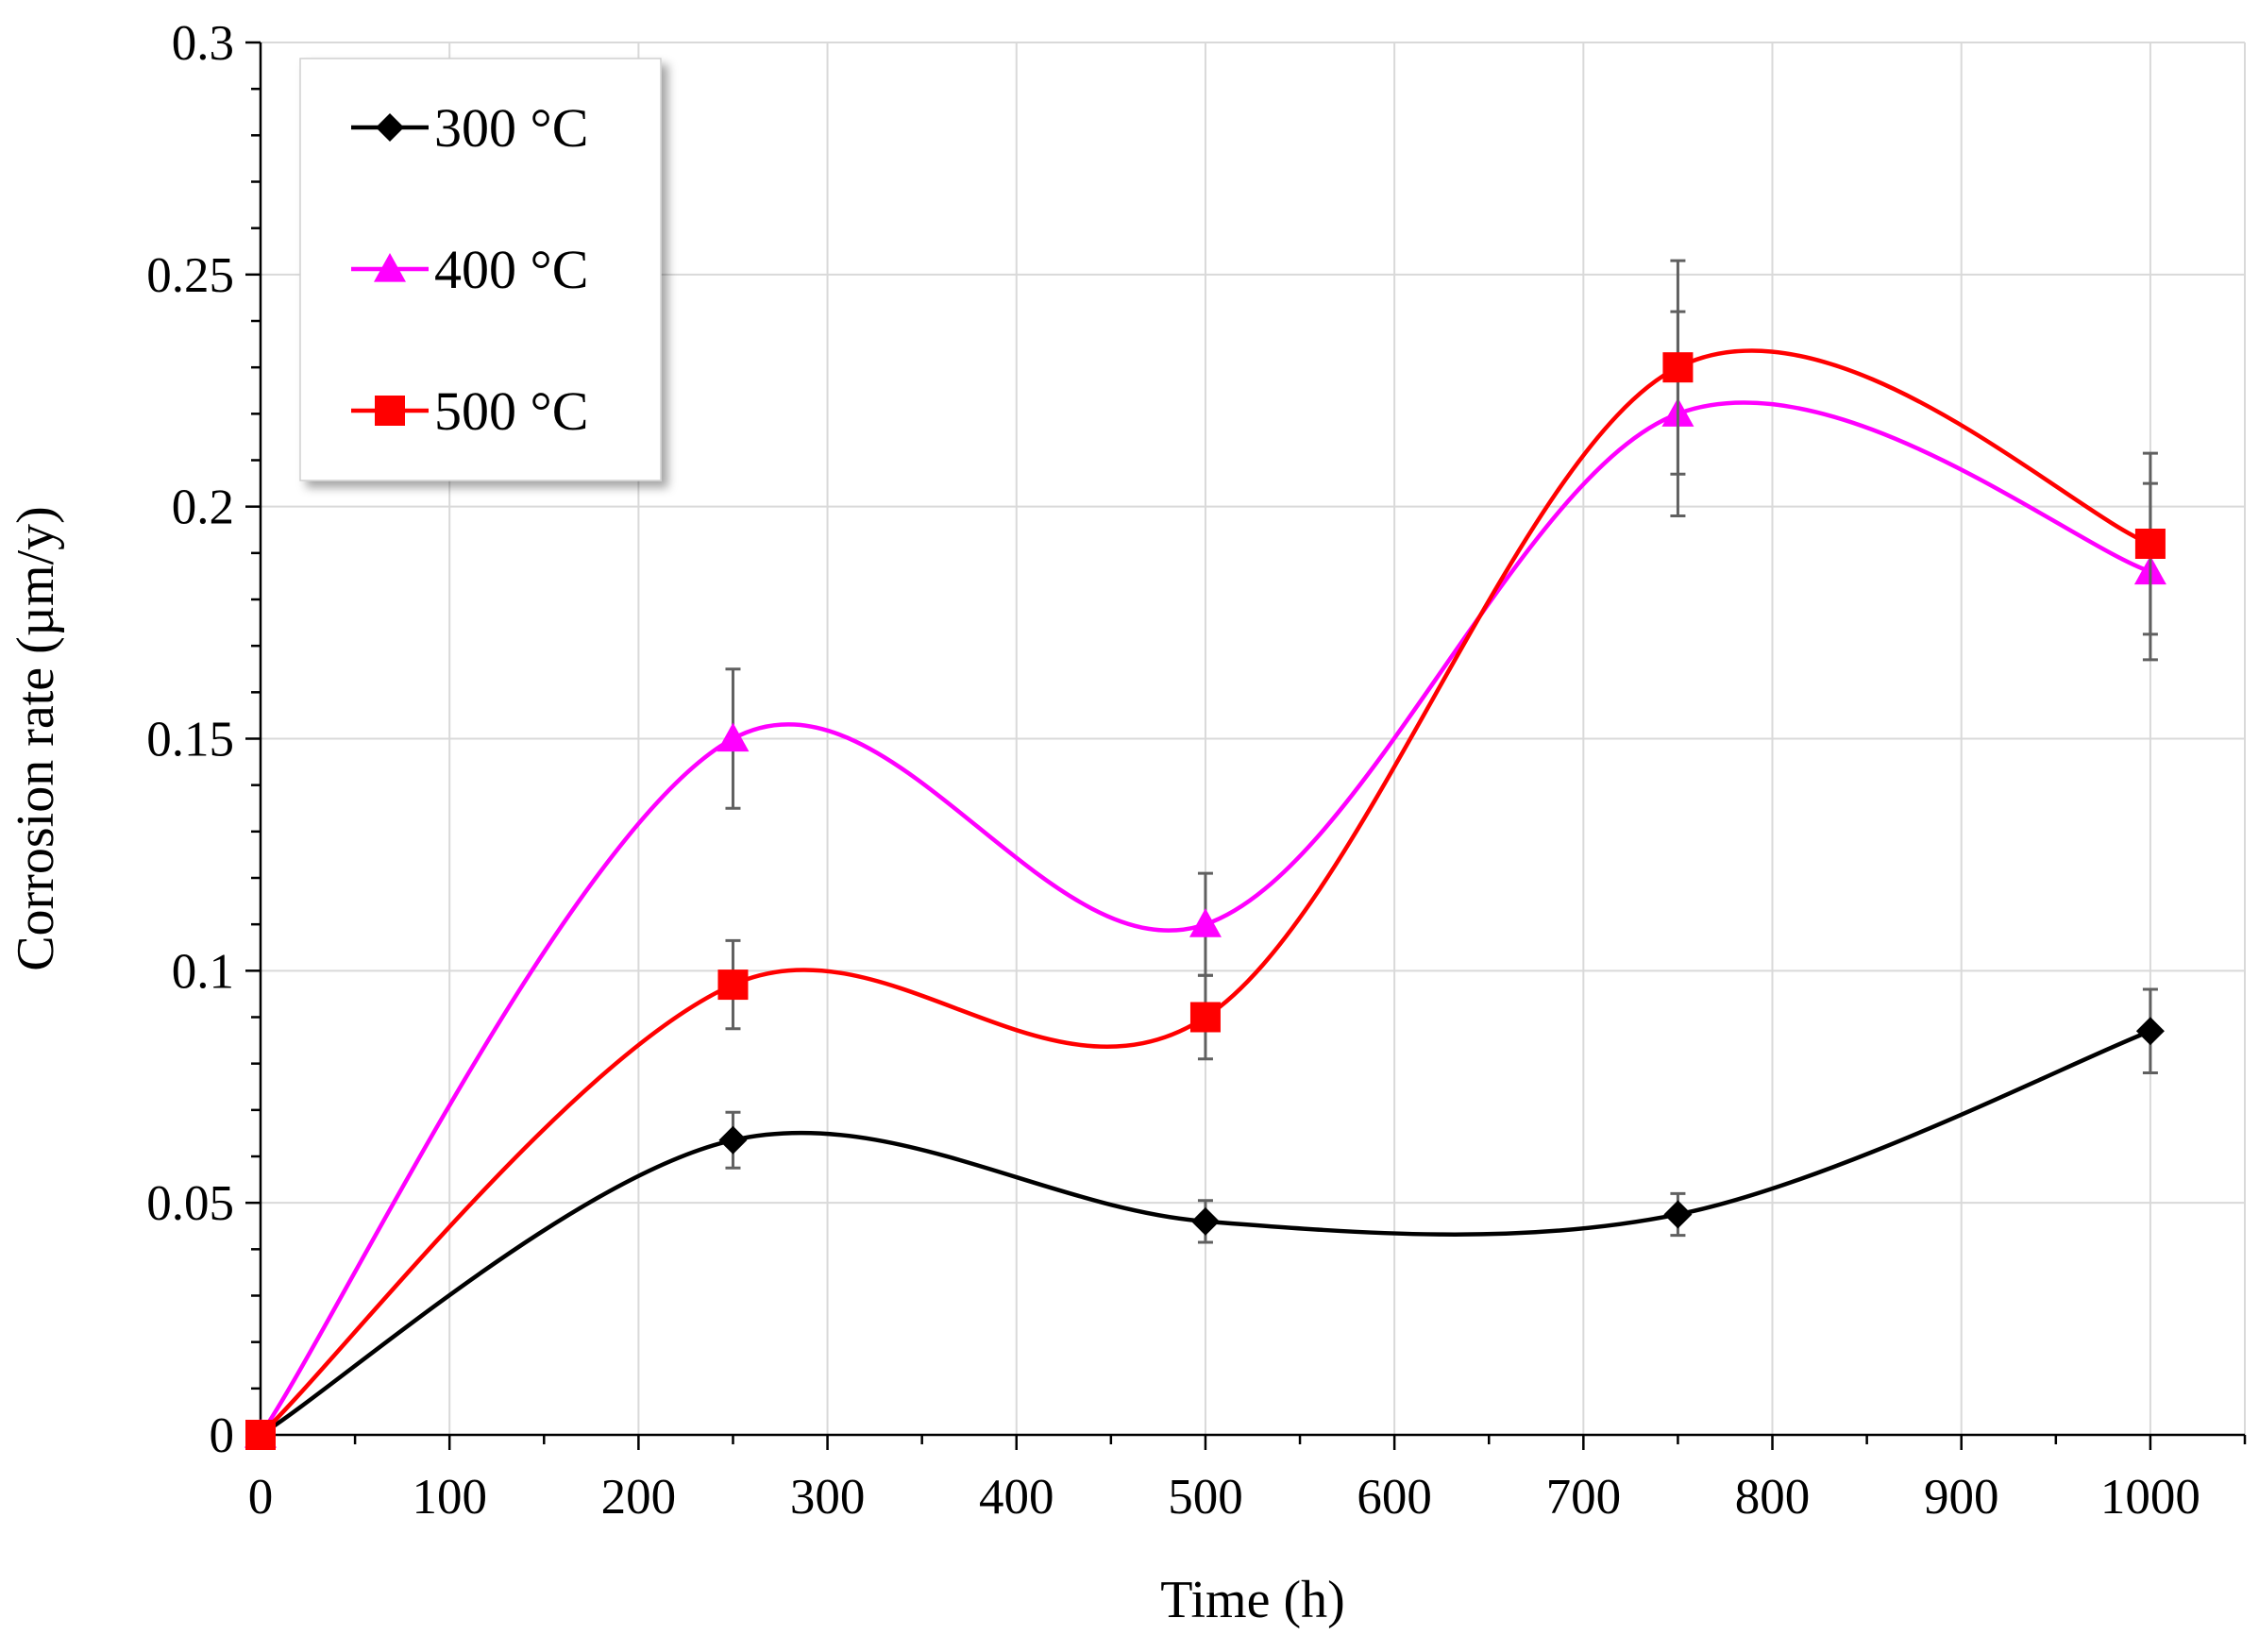 The image size is (2259, 1652). I want to click on y-tick-label: 0.15, so click(190, 740).